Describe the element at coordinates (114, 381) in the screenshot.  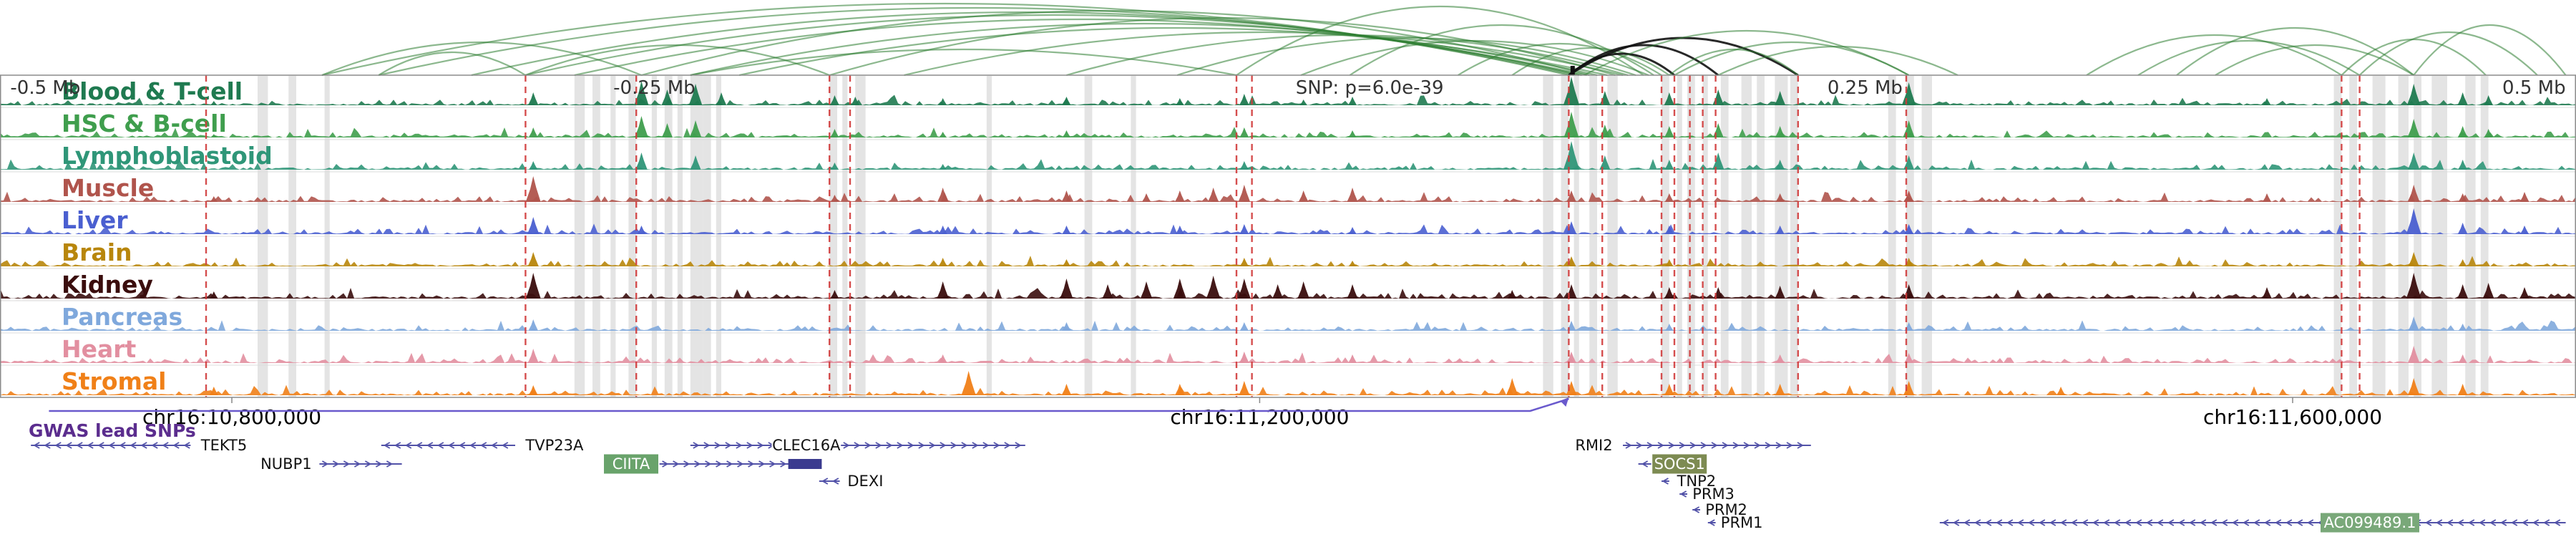
I see `track-label: Stromal` at that location.